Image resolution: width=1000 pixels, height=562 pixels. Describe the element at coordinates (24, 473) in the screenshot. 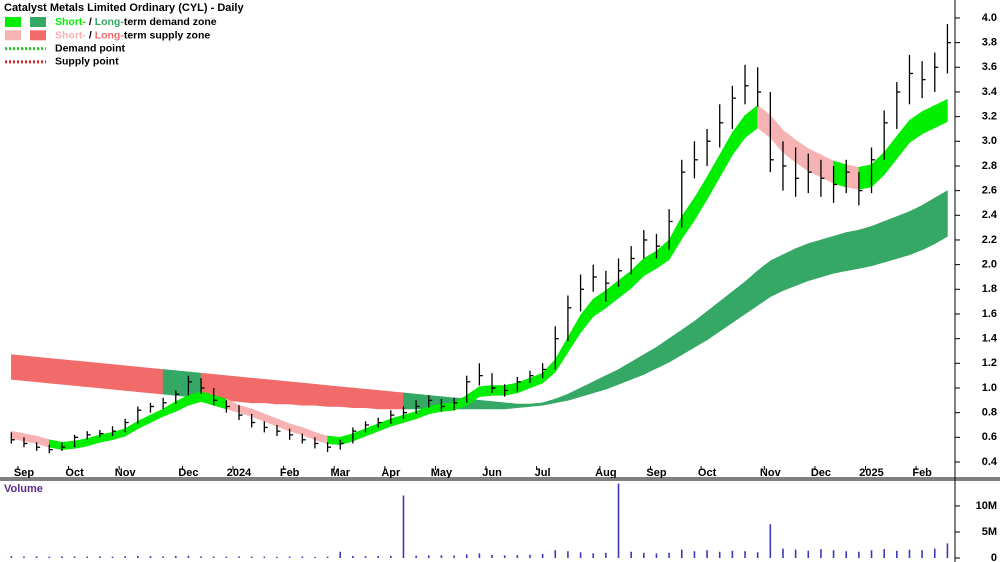

I see `x-tick-label: Sep` at that location.